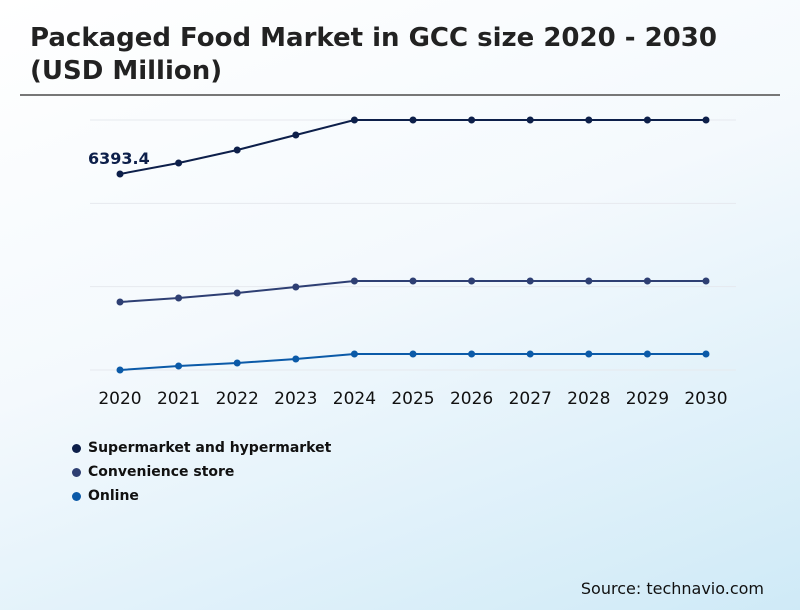 The width and height of the screenshot is (800, 610). What do you see at coordinates (161, 472) in the screenshot?
I see `legend-label: Convenience store` at bounding box center [161, 472].